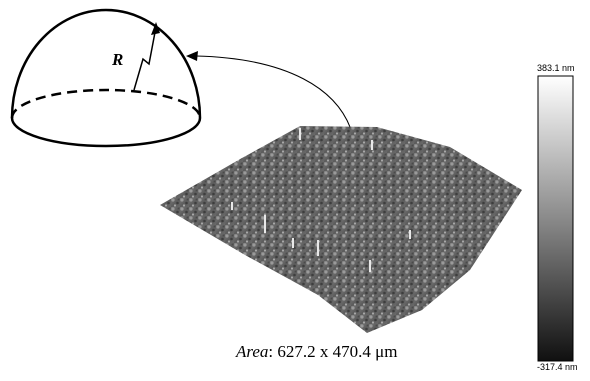 This screenshot has height=381, width=590. I want to click on radius-arrowhead, so click(155, 28).